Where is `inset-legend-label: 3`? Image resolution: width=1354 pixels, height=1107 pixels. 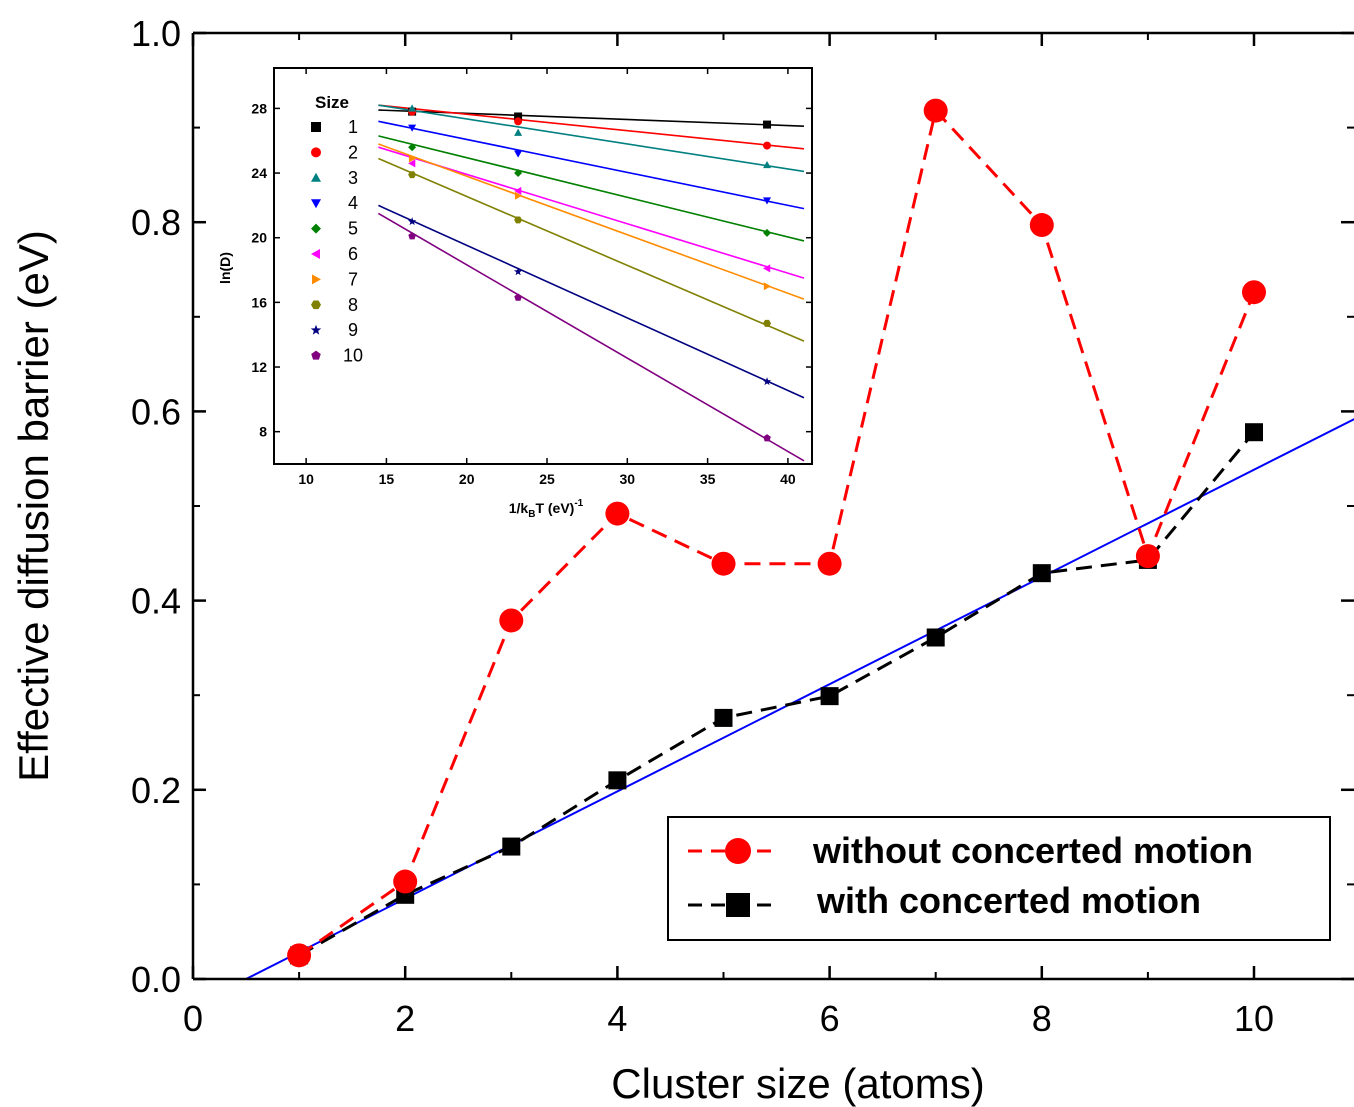 inset-legend-label: 3 is located at coordinates (353, 178).